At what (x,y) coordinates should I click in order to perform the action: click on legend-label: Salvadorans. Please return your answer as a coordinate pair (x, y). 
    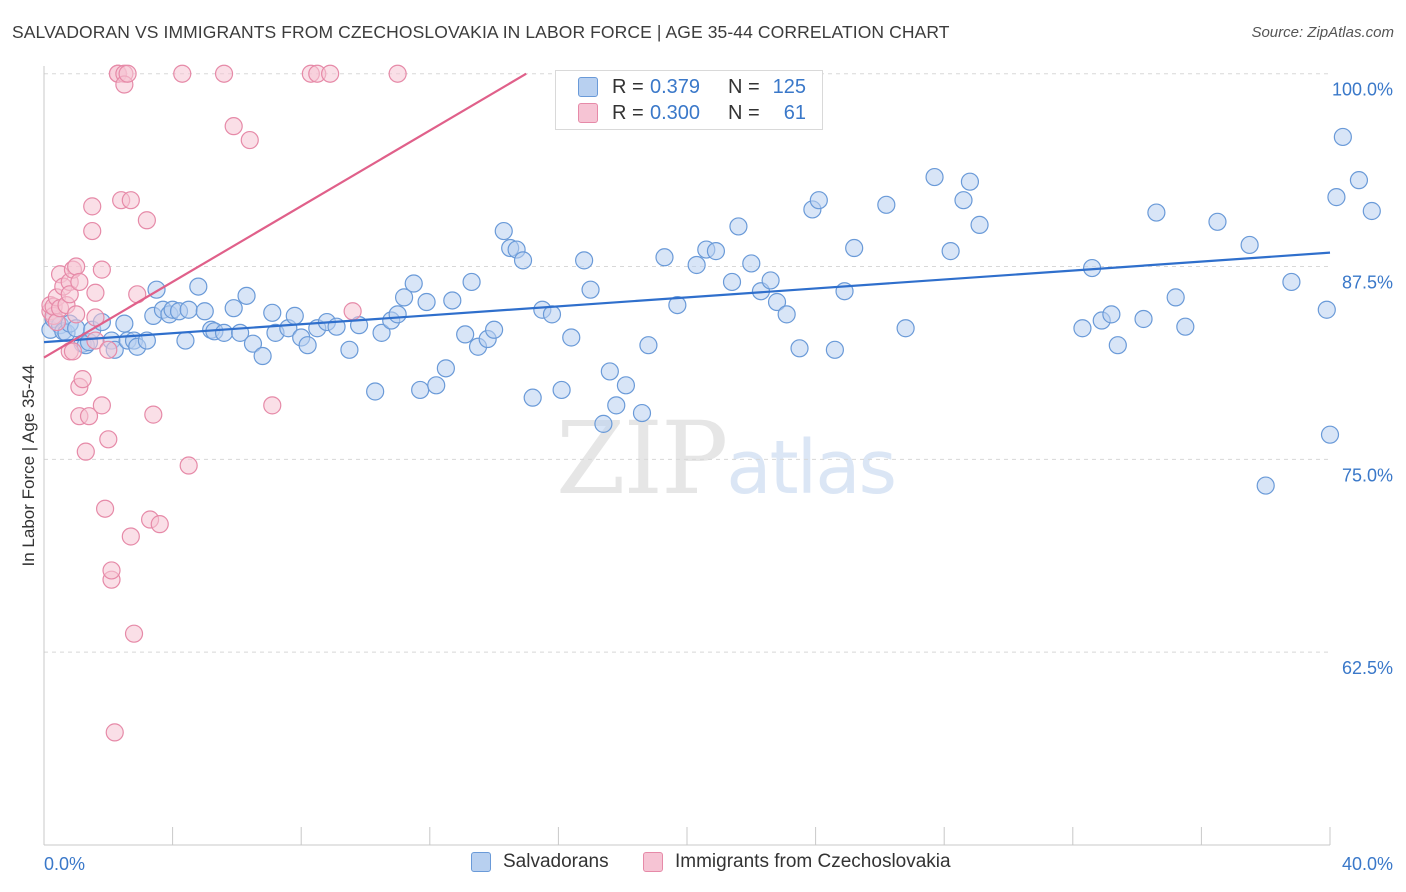
    Looking at the image, I should click on (556, 861).